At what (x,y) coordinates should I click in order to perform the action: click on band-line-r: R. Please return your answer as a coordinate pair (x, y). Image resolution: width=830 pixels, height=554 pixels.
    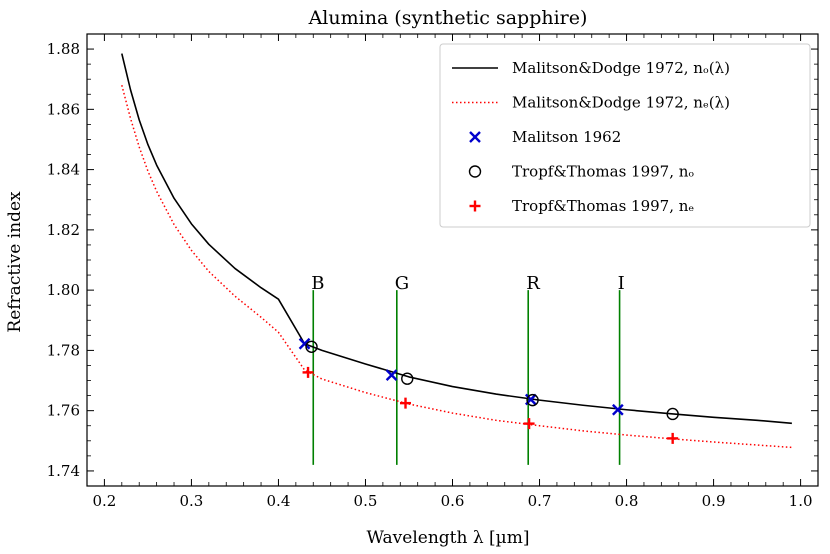
    Looking at the image, I should click on (533, 369).